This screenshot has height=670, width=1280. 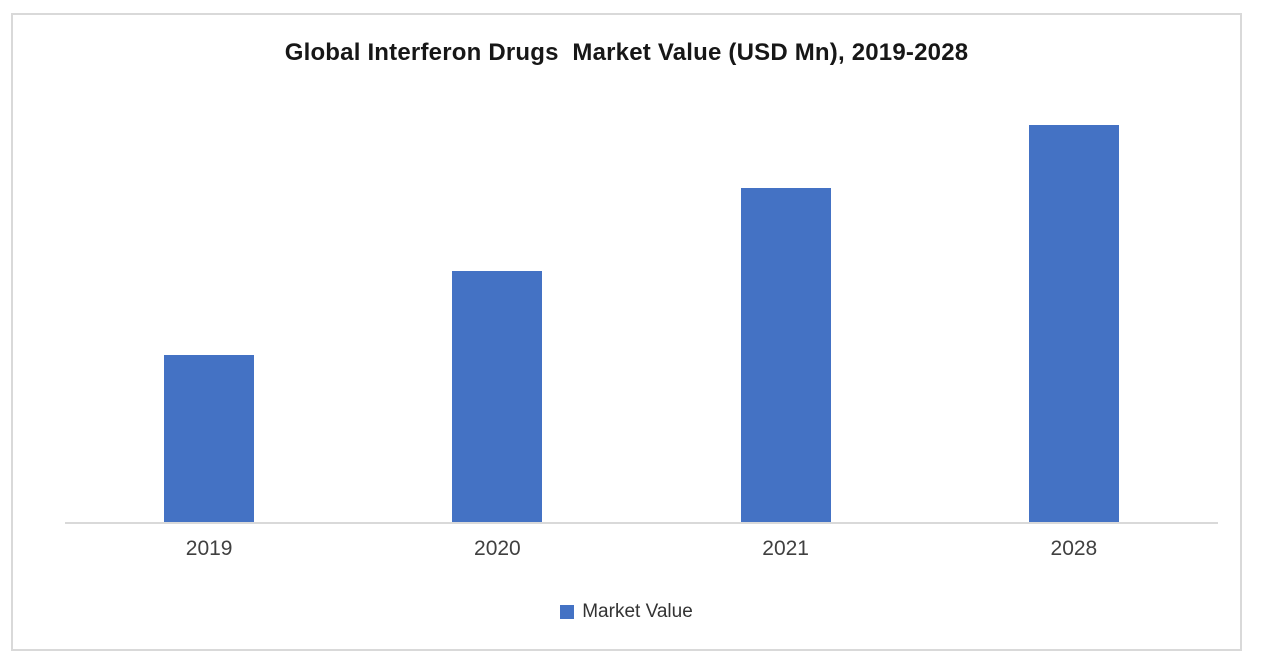 What do you see at coordinates (1074, 548) in the screenshot?
I see `x-tick-label-2028: 2028` at bounding box center [1074, 548].